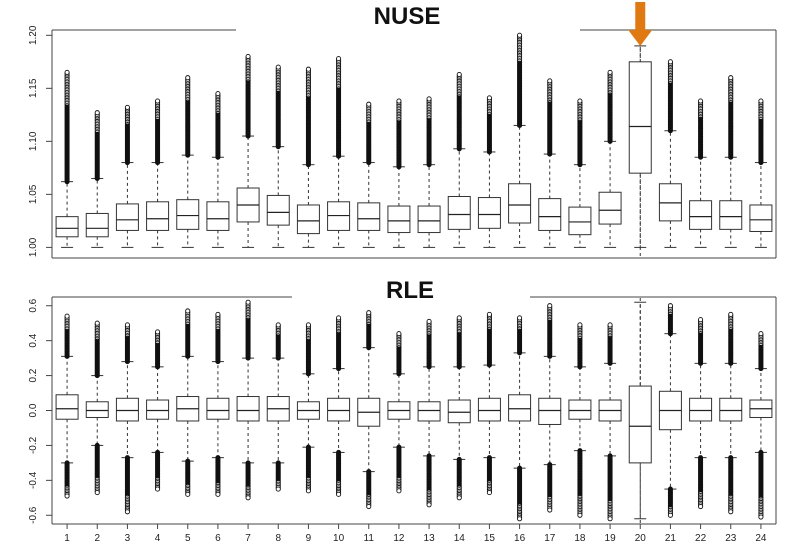 The width and height of the screenshot is (801, 550). What do you see at coordinates (33, 305) in the screenshot?
I see `rle-ytick-label: 0.6` at bounding box center [33, 305].